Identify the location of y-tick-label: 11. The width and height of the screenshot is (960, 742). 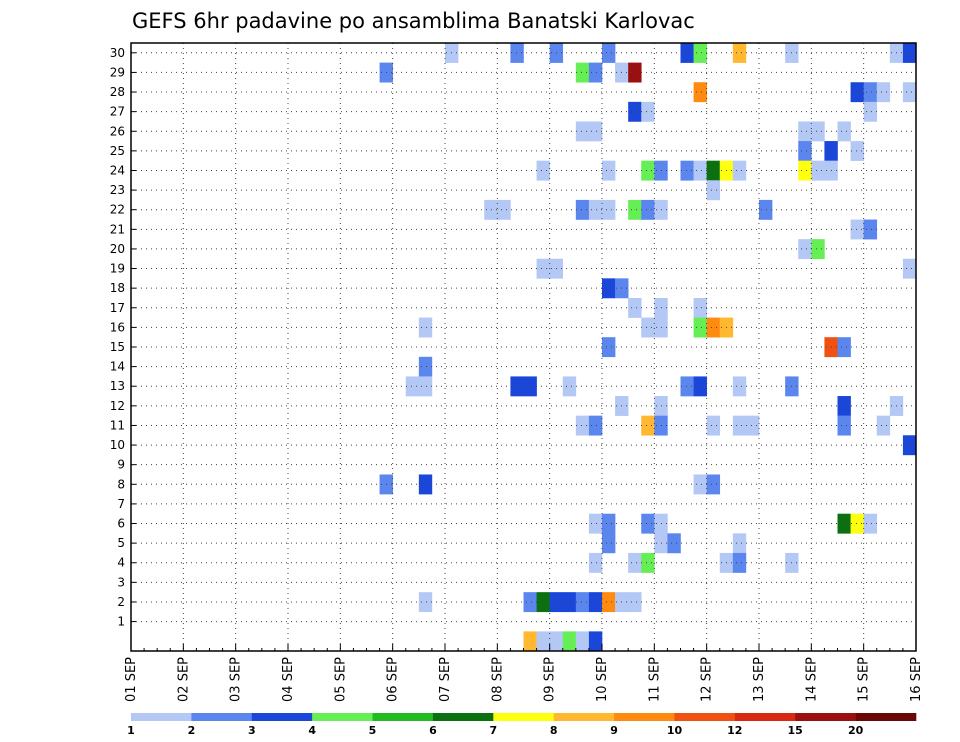
(117, 425).